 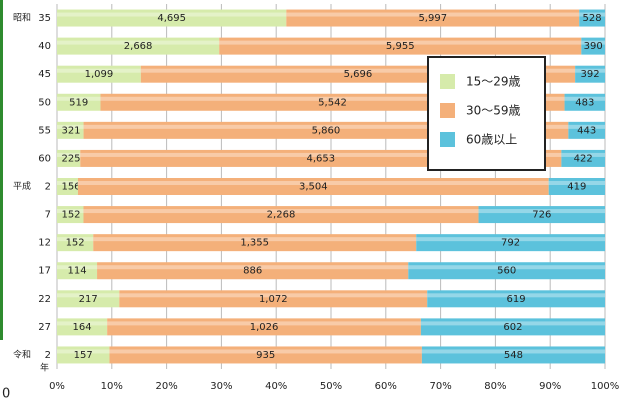 I want to click on value-label: 5,542, so click(x=332, y=102).